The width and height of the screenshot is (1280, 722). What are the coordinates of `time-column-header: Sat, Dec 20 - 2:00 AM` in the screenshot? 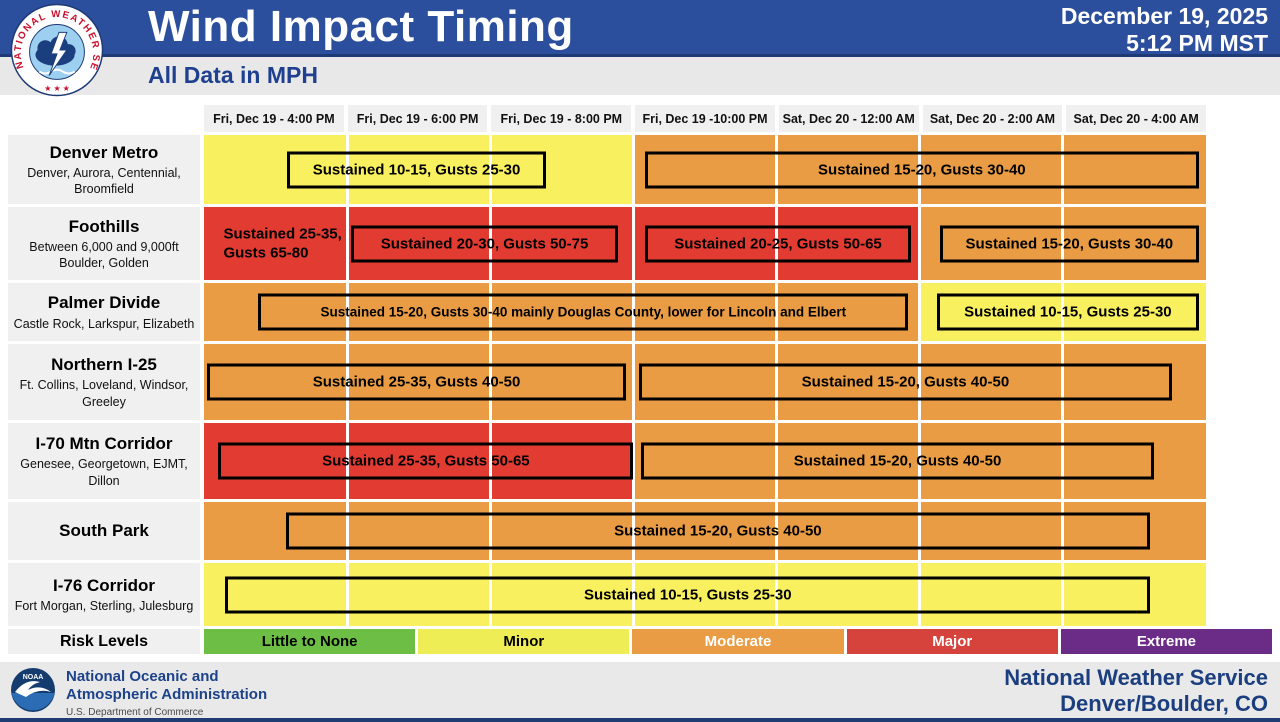 It's located at (992, 118).